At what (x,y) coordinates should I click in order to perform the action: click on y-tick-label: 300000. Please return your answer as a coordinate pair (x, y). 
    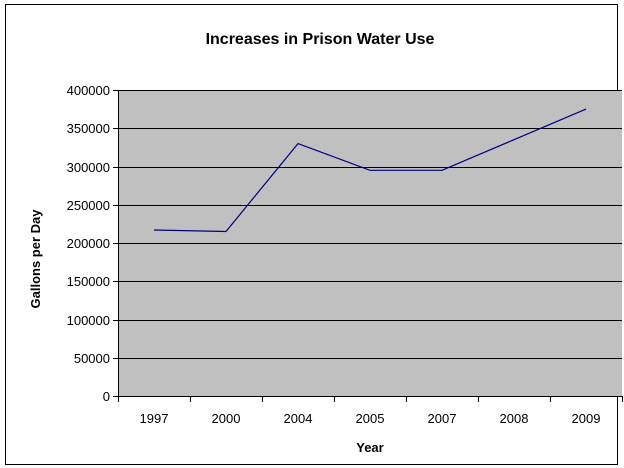
    Looking at the image, I should click on (88, 167).